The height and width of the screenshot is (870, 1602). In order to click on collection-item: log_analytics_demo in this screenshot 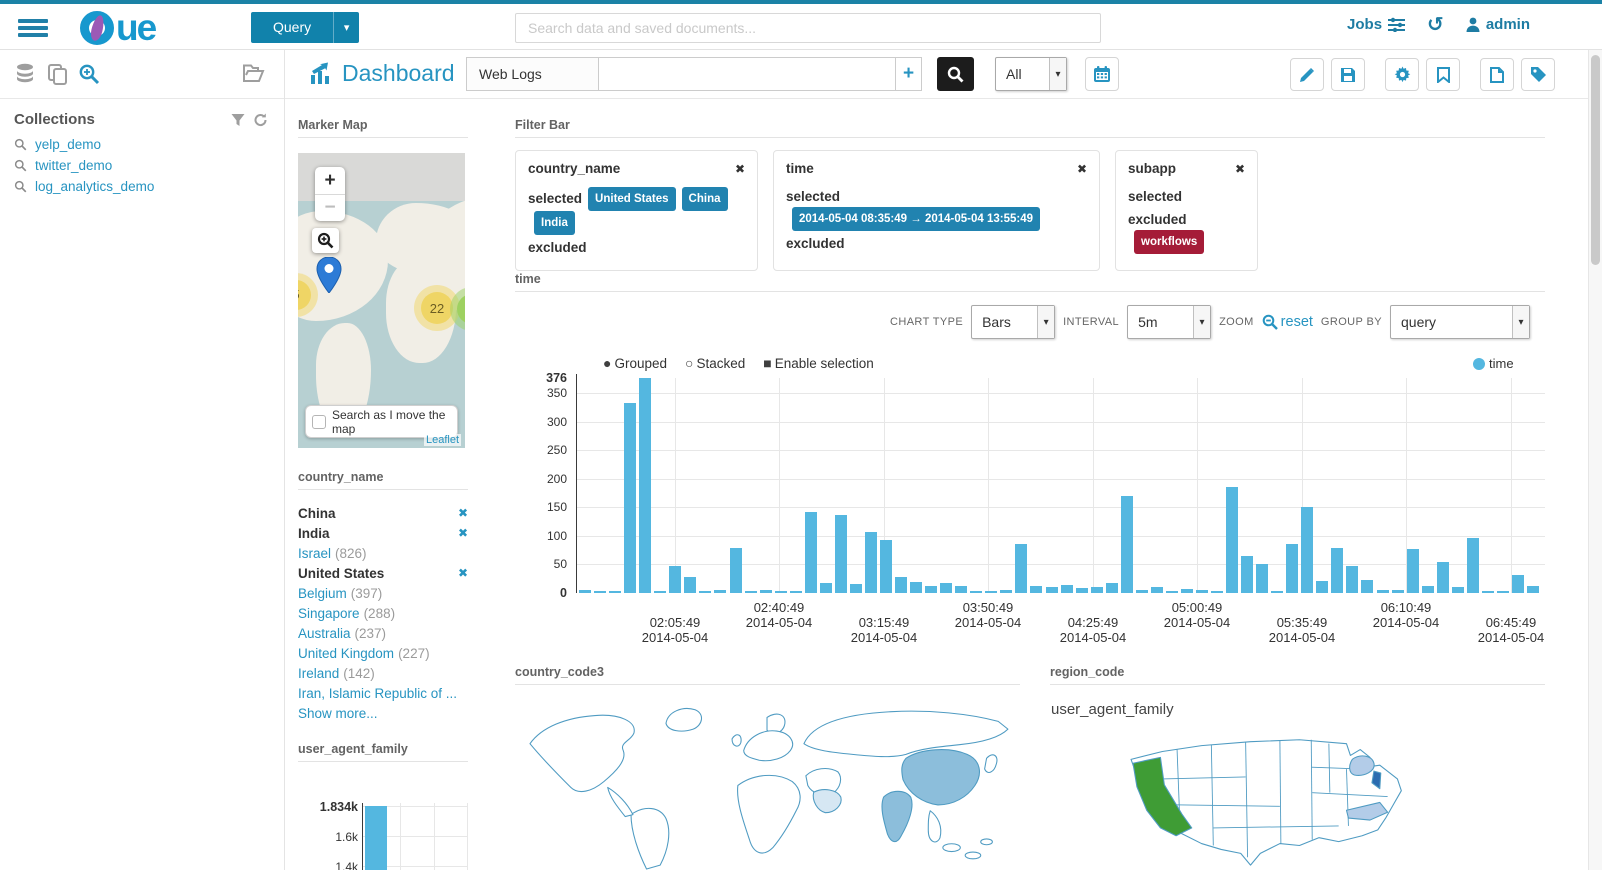, I will do `click(142, 186)`.